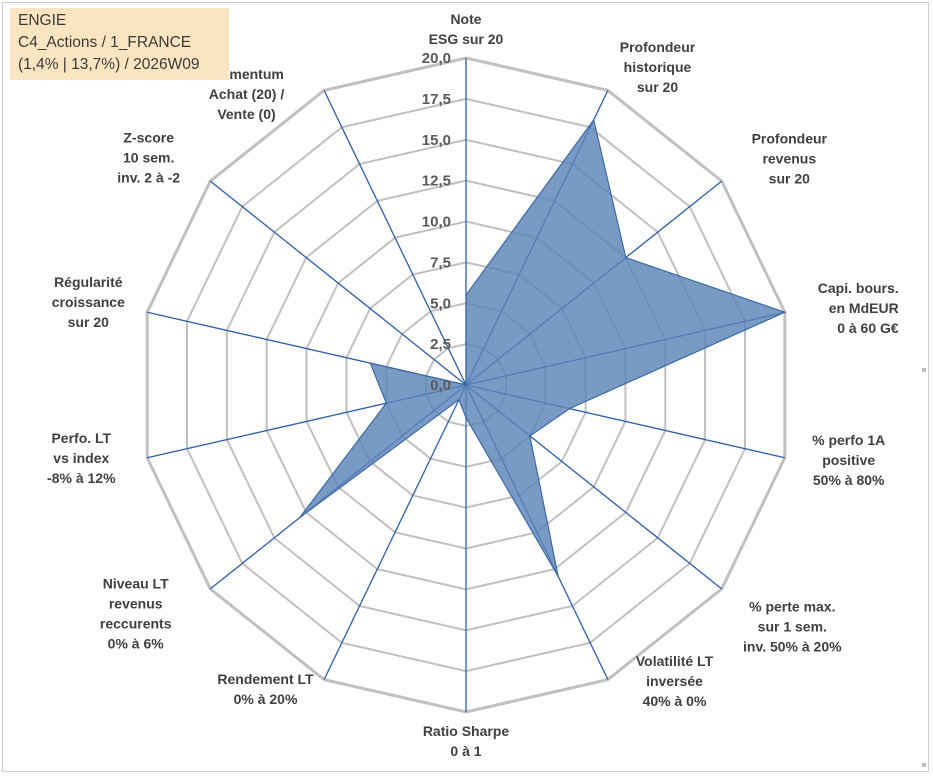 The image size is (933, 776). Describe the element at coordinates (868, 328) in the screenshot. I see `category-label: 0 à 60 G€` at that location.